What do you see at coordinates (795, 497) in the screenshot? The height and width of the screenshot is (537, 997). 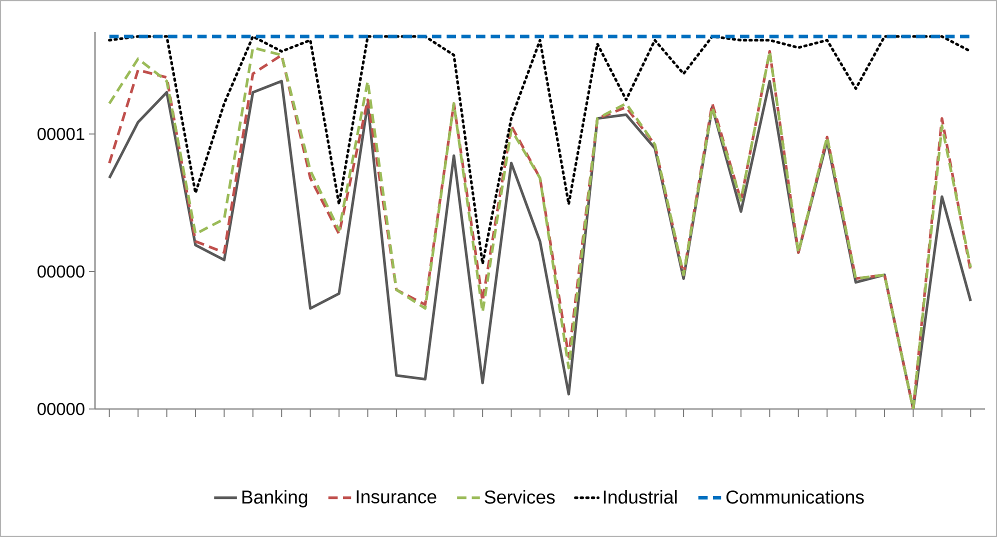 I see `legend-label: Communications` at bounding box center [795, 497].